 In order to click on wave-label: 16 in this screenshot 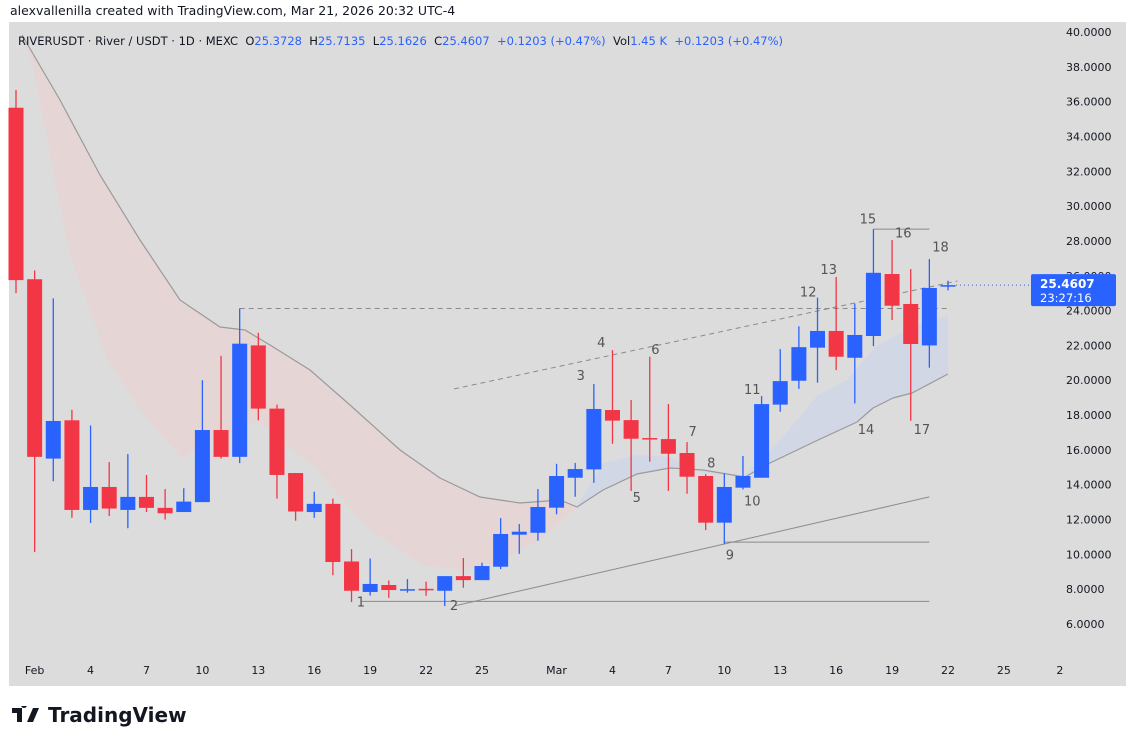, I will do `click(903, 233)`.